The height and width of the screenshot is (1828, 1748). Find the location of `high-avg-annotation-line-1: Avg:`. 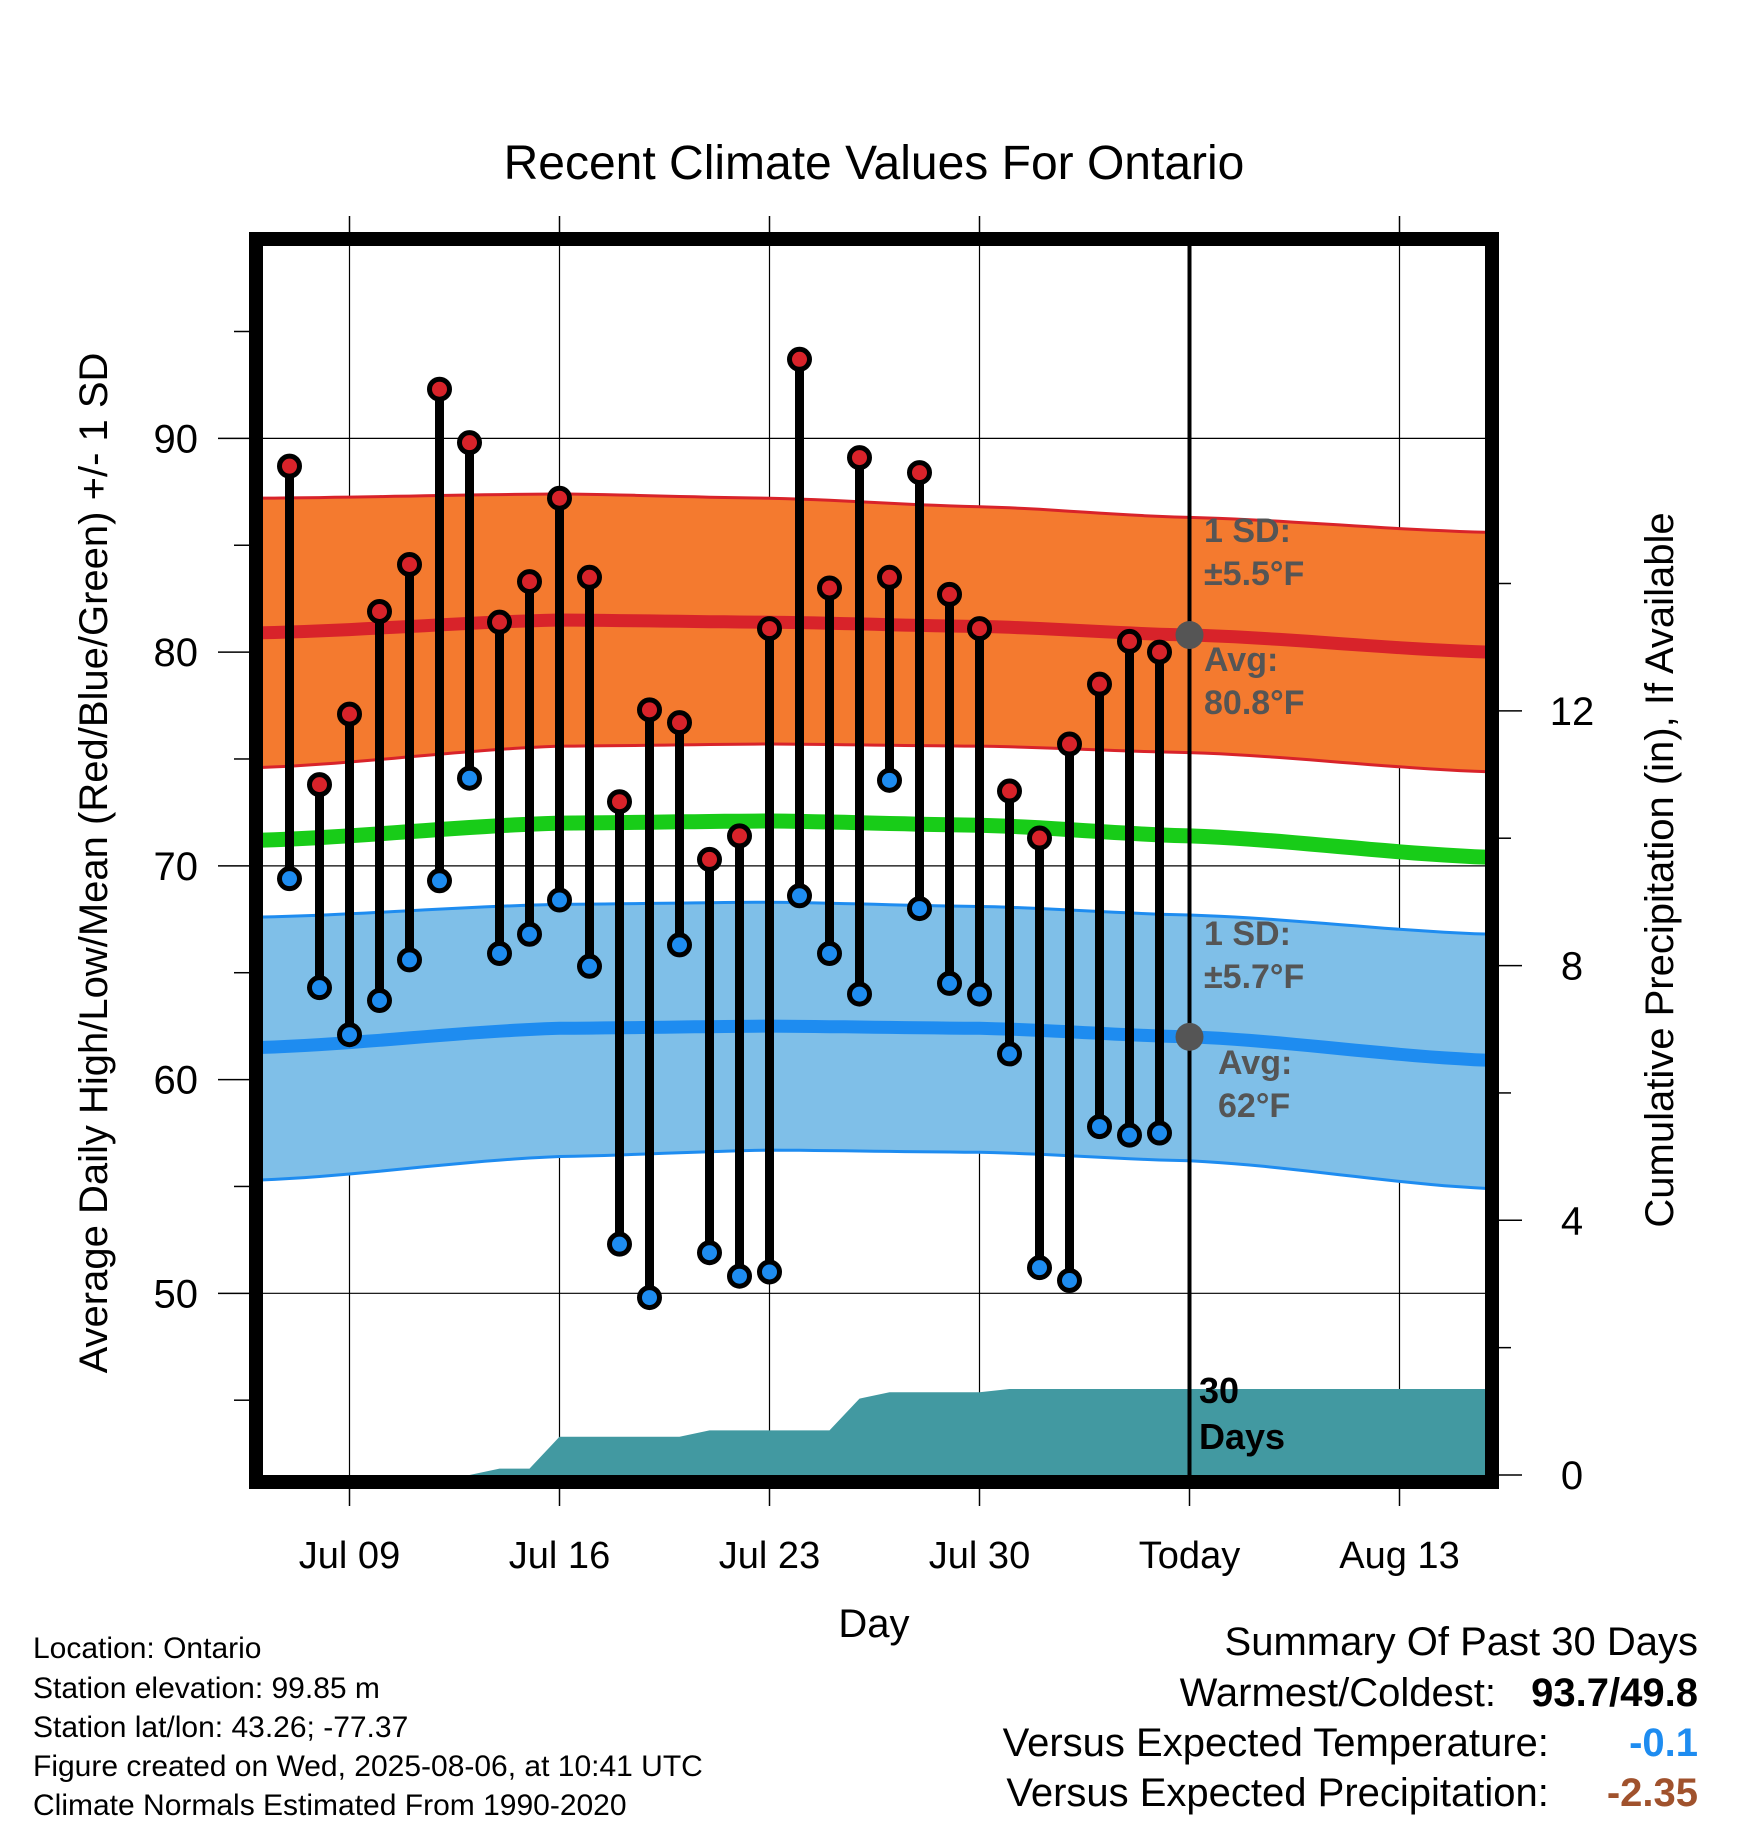

high-avg-annotation-line-1: Avg: is located at coordinates (1241, 660).